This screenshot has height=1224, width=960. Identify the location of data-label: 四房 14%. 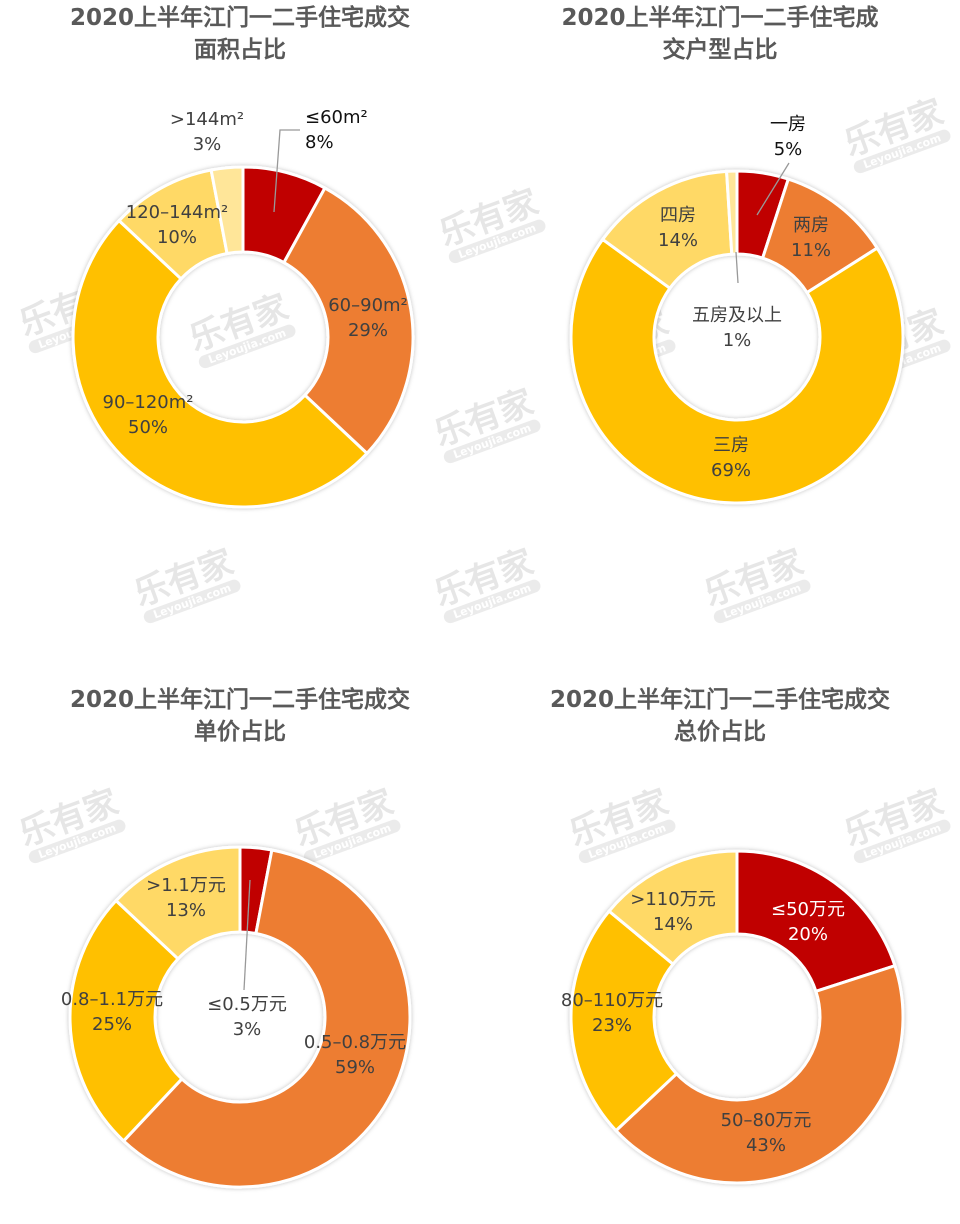
(678, 228).